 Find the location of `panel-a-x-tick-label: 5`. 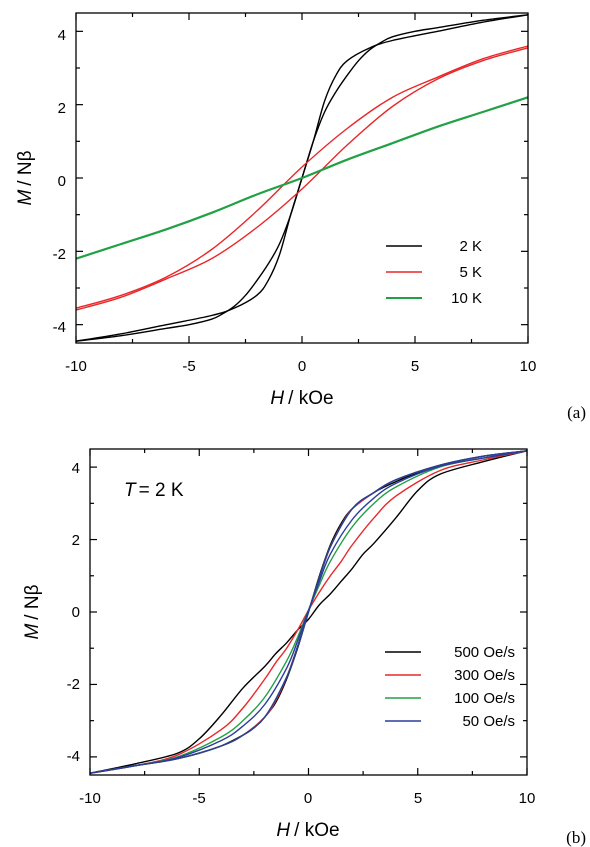

panel-a-x-tick-label: 5 is located at coordinates (415, 366).